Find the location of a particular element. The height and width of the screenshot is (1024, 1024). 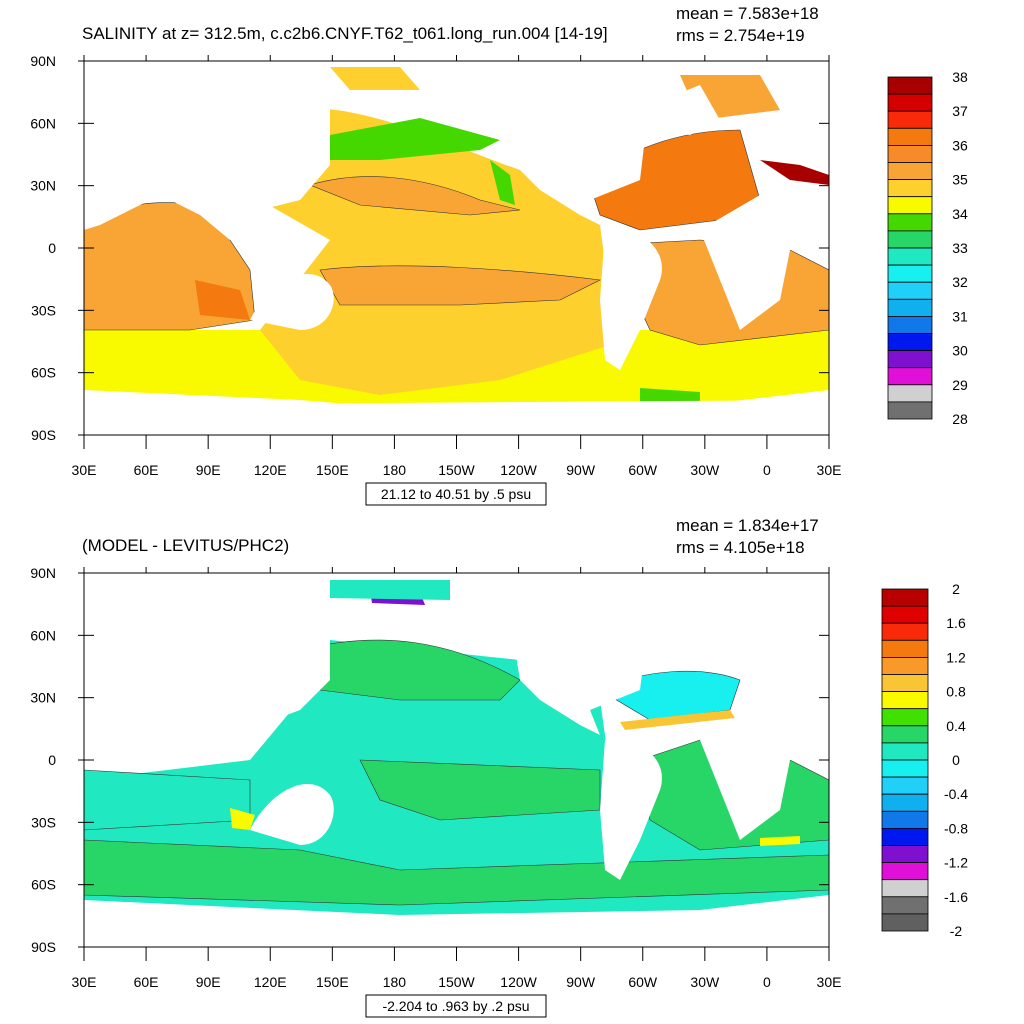

bottom-colorbar-label: 1.6 is located at coordinates (956, 623).